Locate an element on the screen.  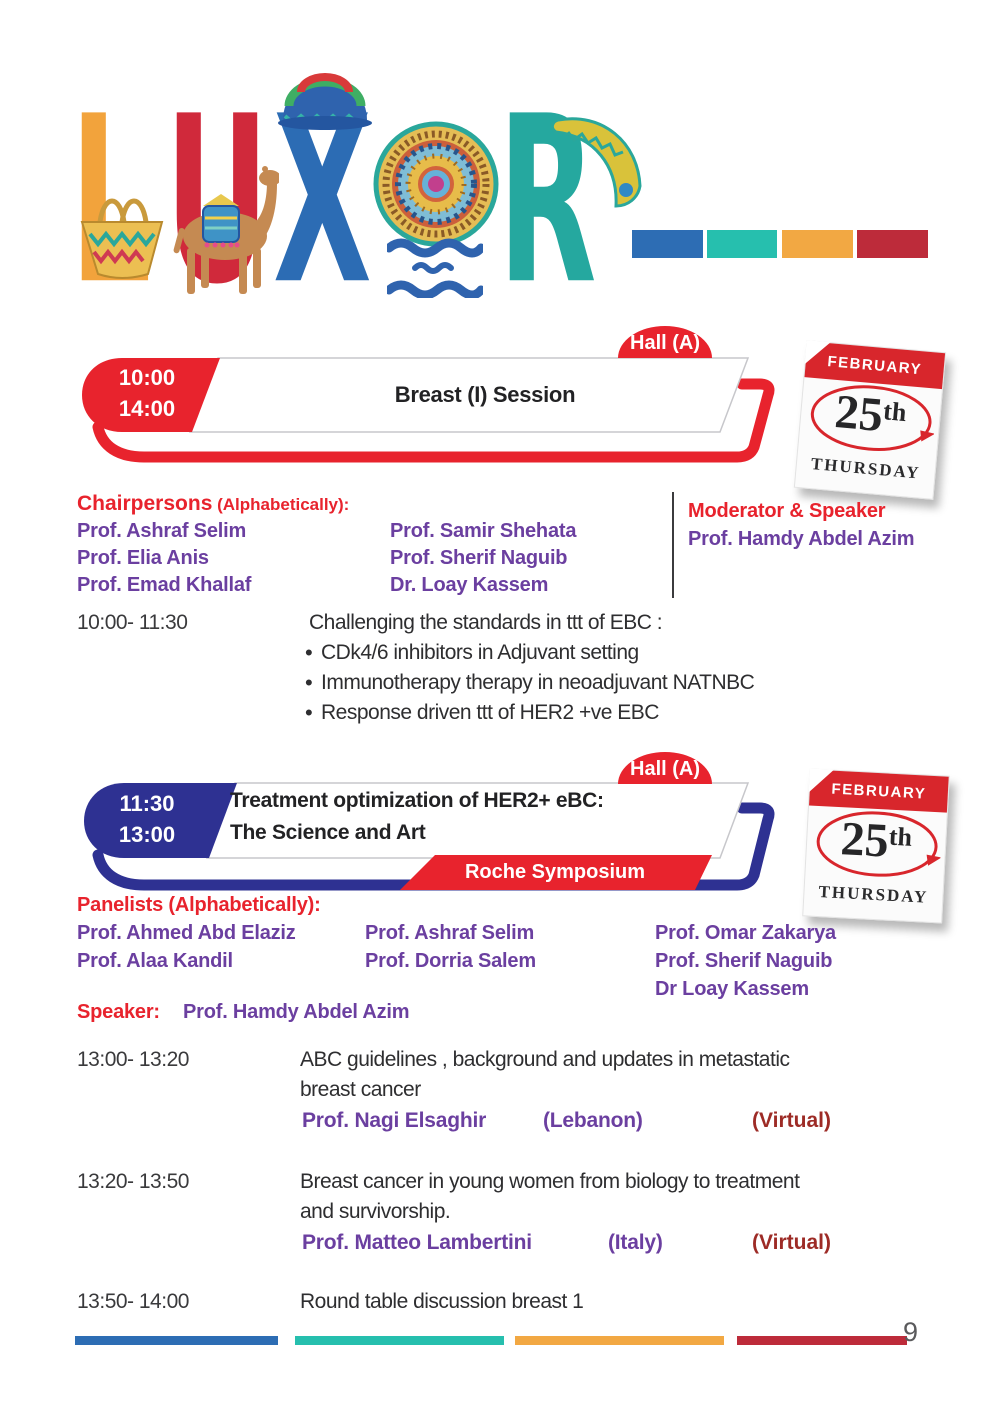
panelist-name: Prof. Ashraf Selim is located at coordinates (450, 933).